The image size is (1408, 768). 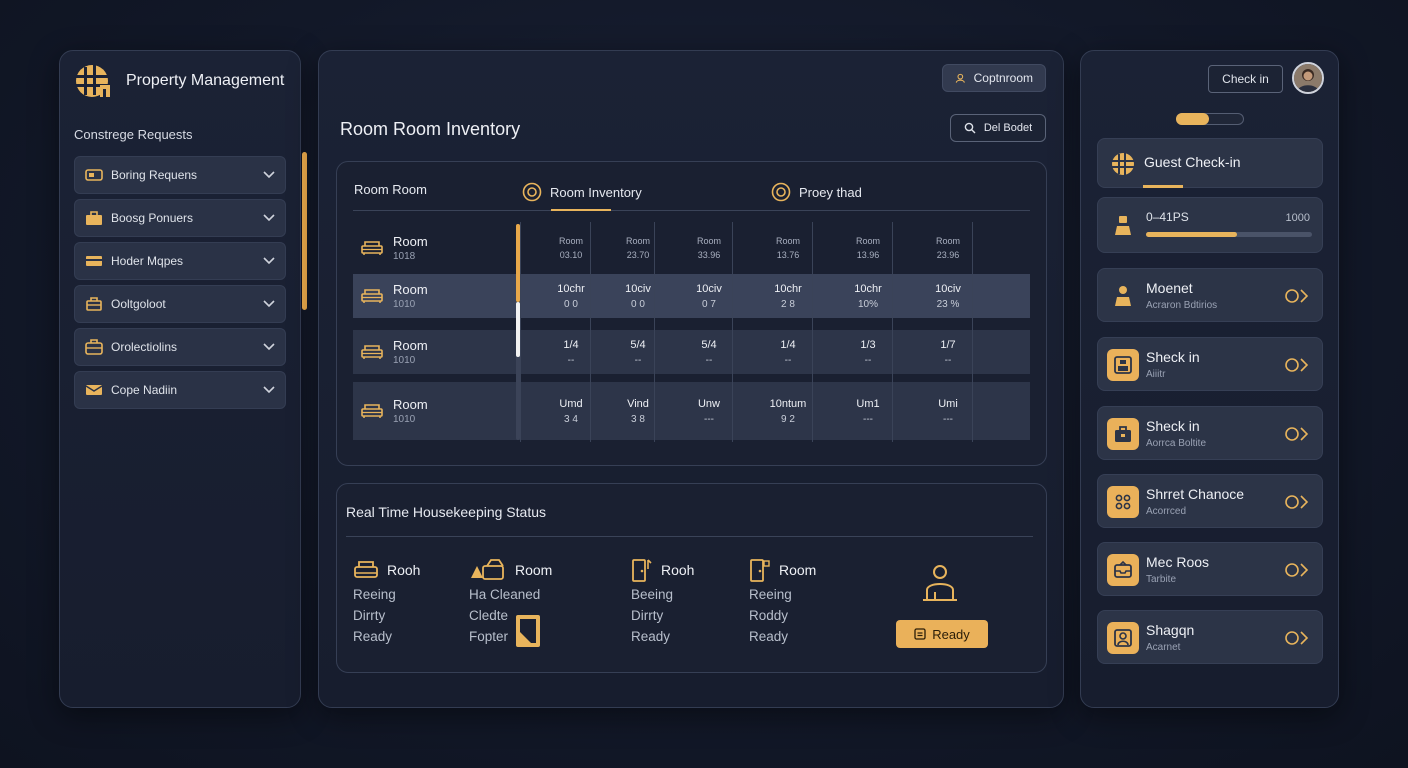 What do you see at coordinates (678, 570) in the screenshot?
I see `housekeeping-column-label: Rooh` at bounding box center [678, 570].